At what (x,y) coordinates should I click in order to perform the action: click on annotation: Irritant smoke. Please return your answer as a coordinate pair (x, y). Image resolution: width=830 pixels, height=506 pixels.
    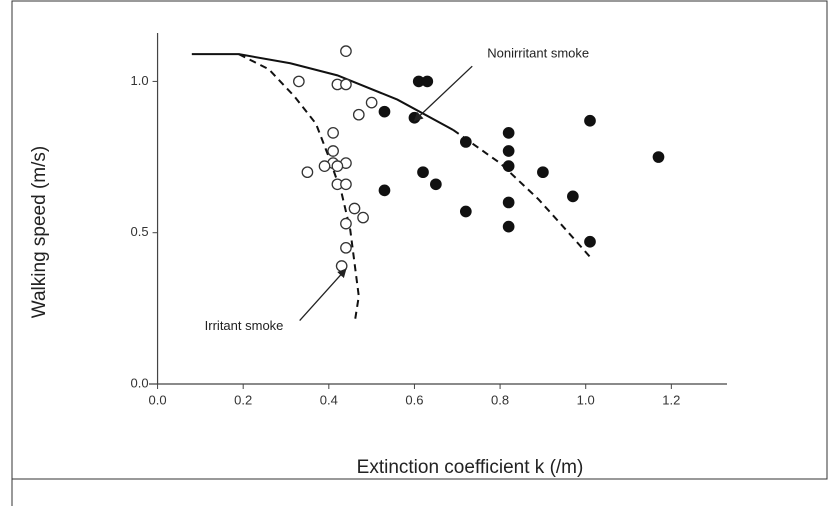
    Looking at the image, I should click on (244, 325).